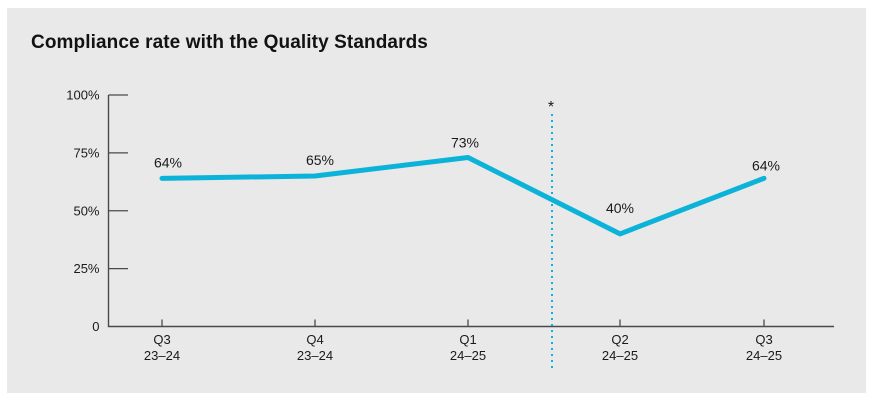 This screenshot has width=872, height=401. What do you see at coordinates (86, 268) in the screenshot?
I see `y-axis-tick-label: 25%` at bounding box center [86, 268].